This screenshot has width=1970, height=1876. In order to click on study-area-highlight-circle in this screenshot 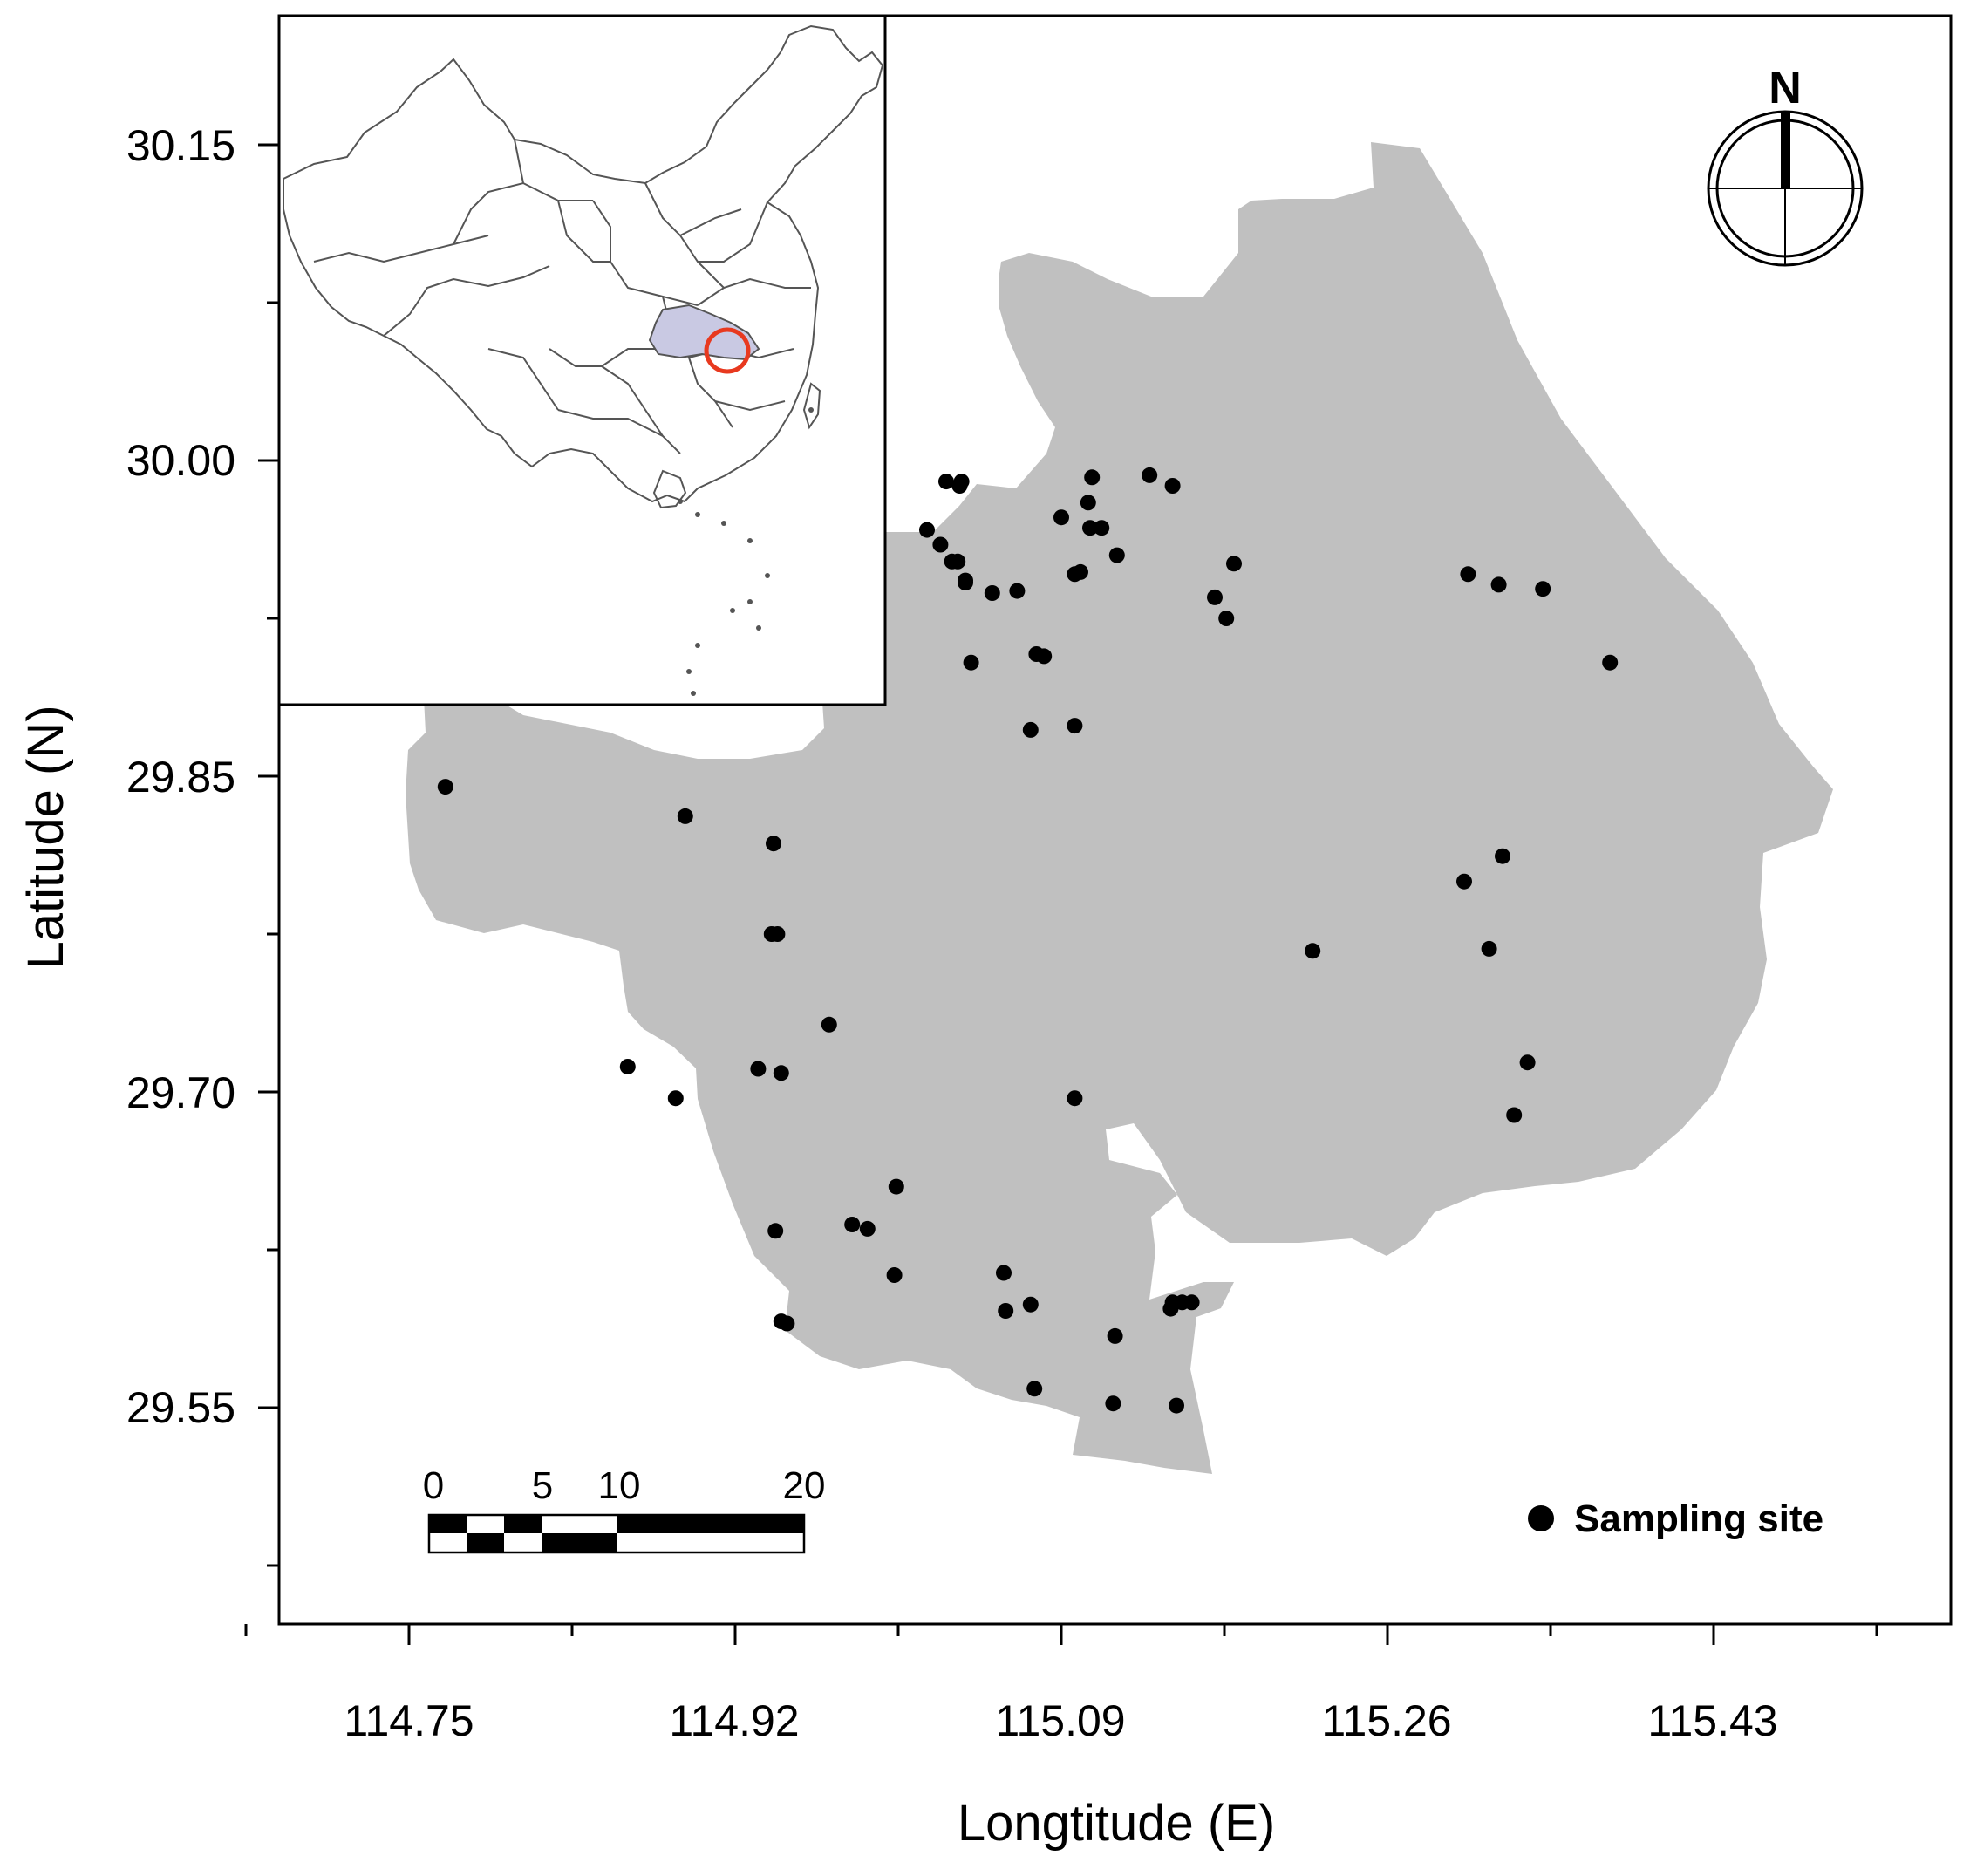, I will do `click(727, 350)`.